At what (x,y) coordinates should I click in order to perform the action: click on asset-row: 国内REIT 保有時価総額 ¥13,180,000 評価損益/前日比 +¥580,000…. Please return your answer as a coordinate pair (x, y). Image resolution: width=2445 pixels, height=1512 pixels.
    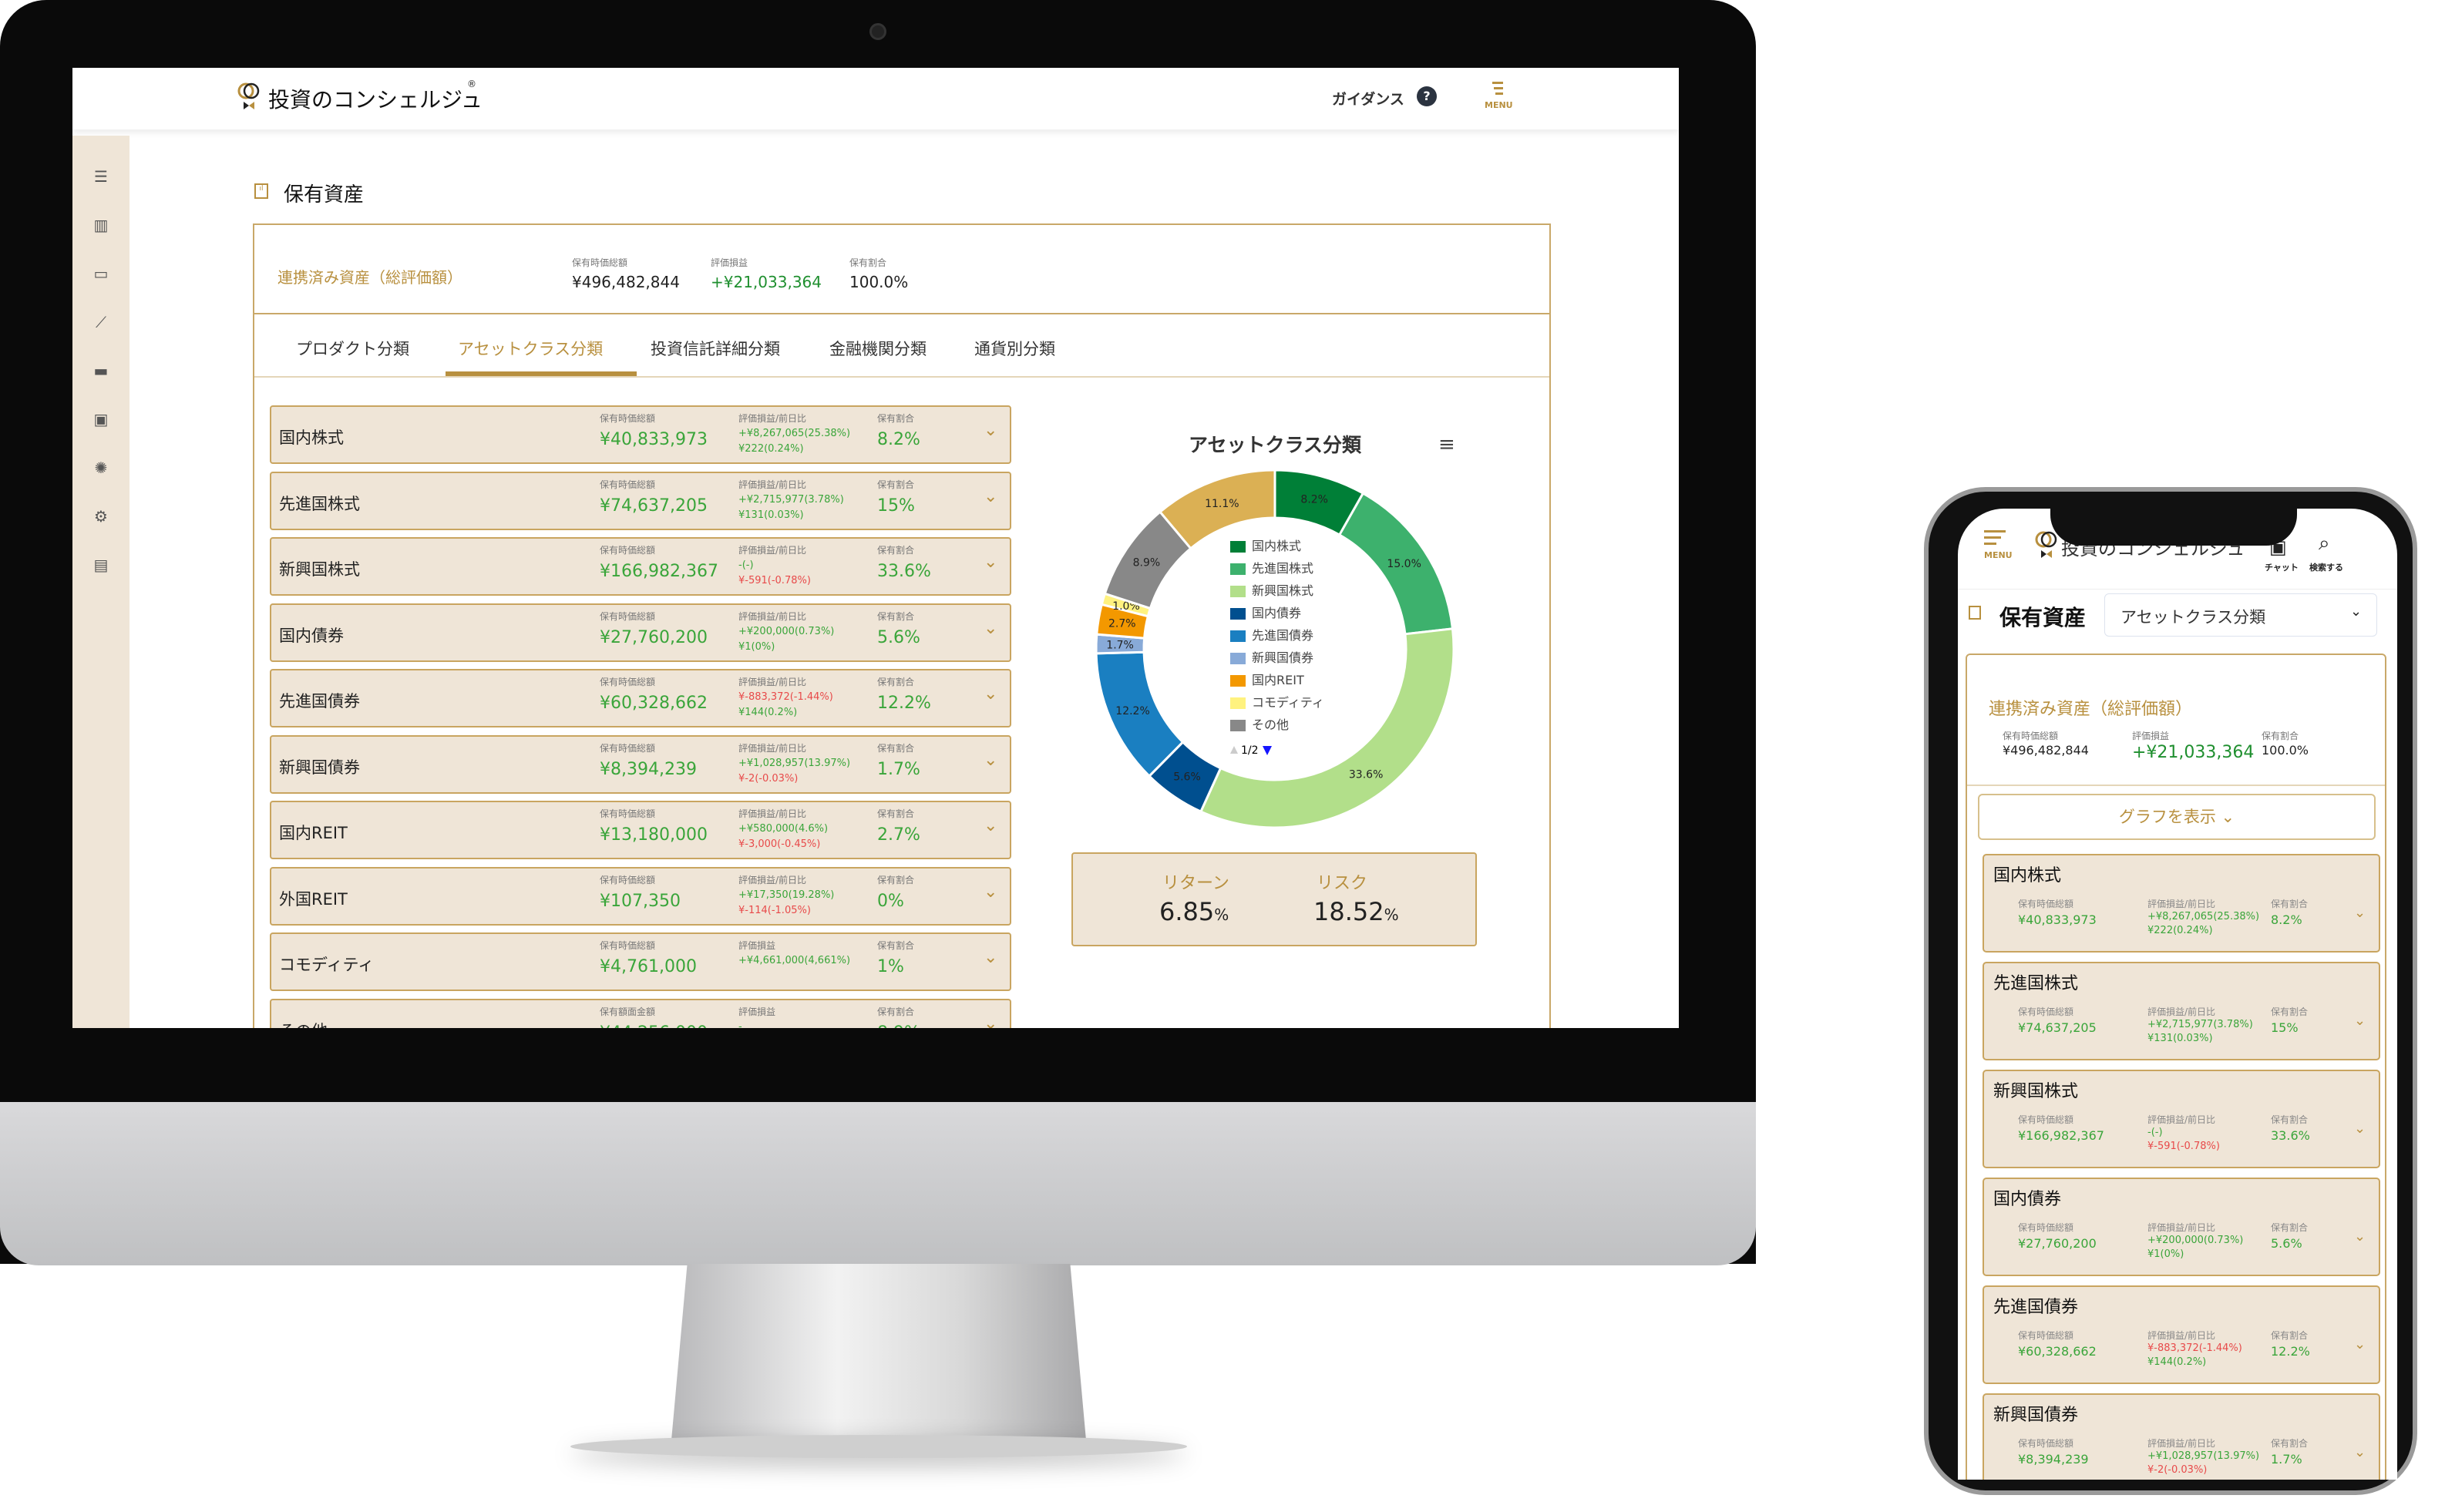
    Looking at the image, I should click on (640, 830).